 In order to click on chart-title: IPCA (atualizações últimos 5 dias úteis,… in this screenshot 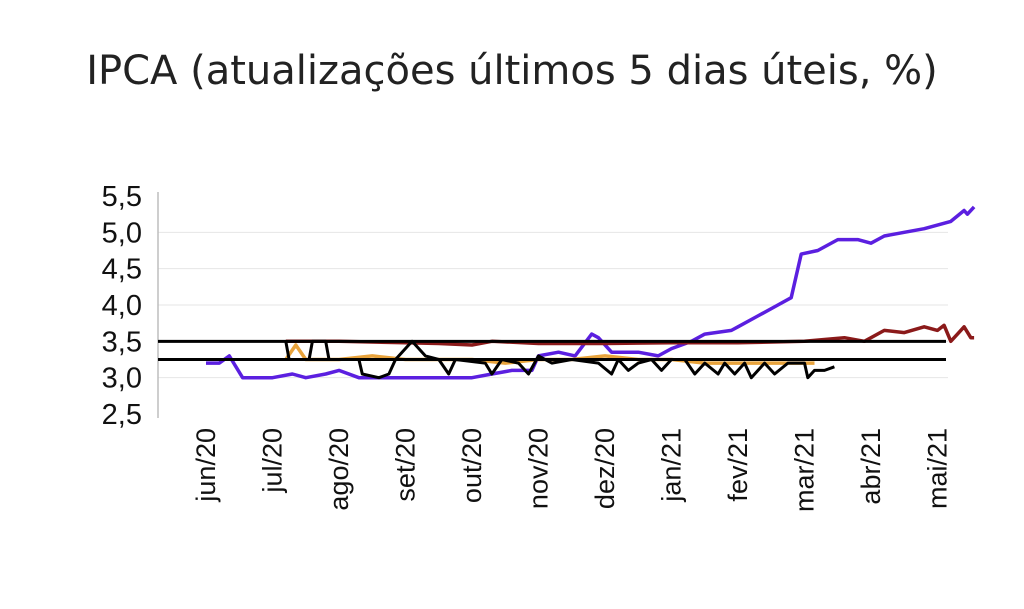, I will do `click(512, 71)`.